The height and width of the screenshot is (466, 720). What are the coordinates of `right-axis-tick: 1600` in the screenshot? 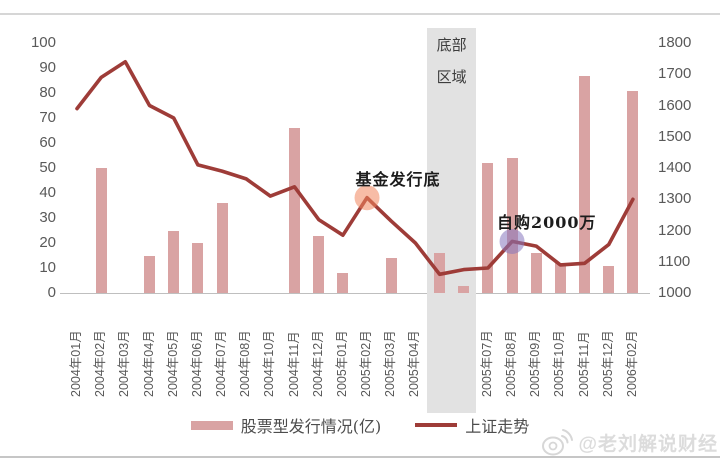 It's located at (675, 105).